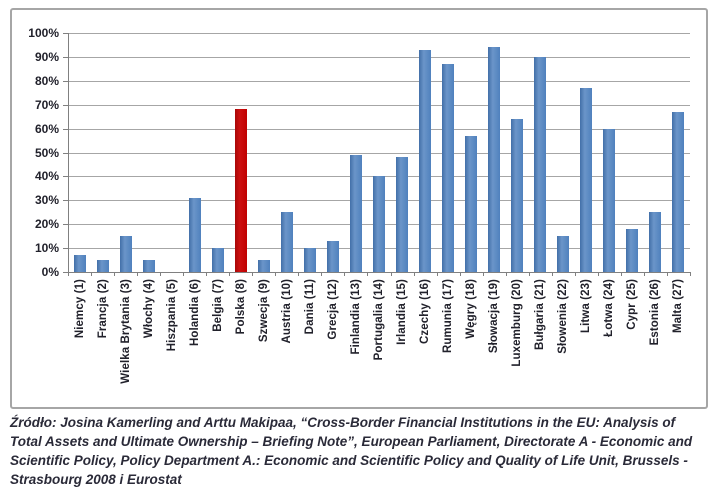  What do you see at coordinates (46, 56) in the screenshot?
I see `y-axis-label: 90%` at bounding box center [46, 56].